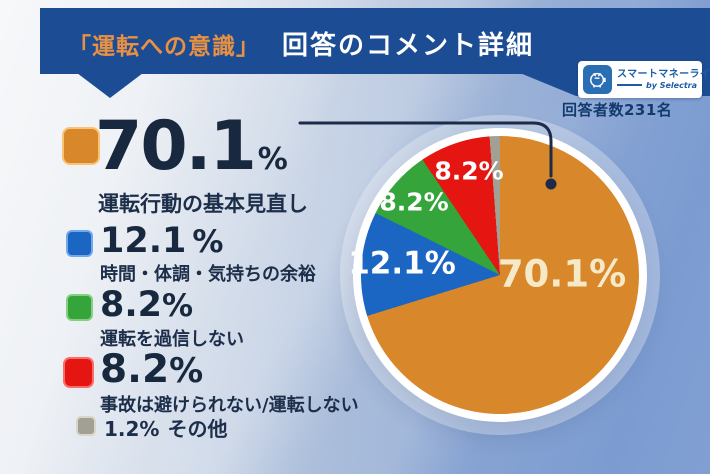 This screenshot has height=474, width=710. What do you see at coordinates (164, 47) in the screenshot?
I see `header-title-topic: 「運転への意識」` at bounding box center [164, 47].